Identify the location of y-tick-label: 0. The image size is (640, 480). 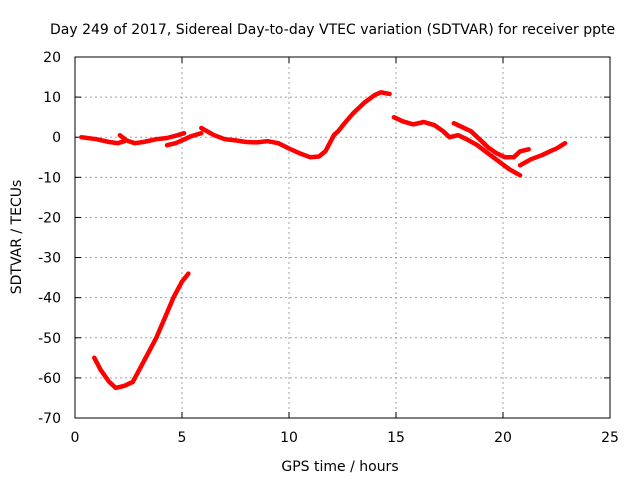
(56, 138).